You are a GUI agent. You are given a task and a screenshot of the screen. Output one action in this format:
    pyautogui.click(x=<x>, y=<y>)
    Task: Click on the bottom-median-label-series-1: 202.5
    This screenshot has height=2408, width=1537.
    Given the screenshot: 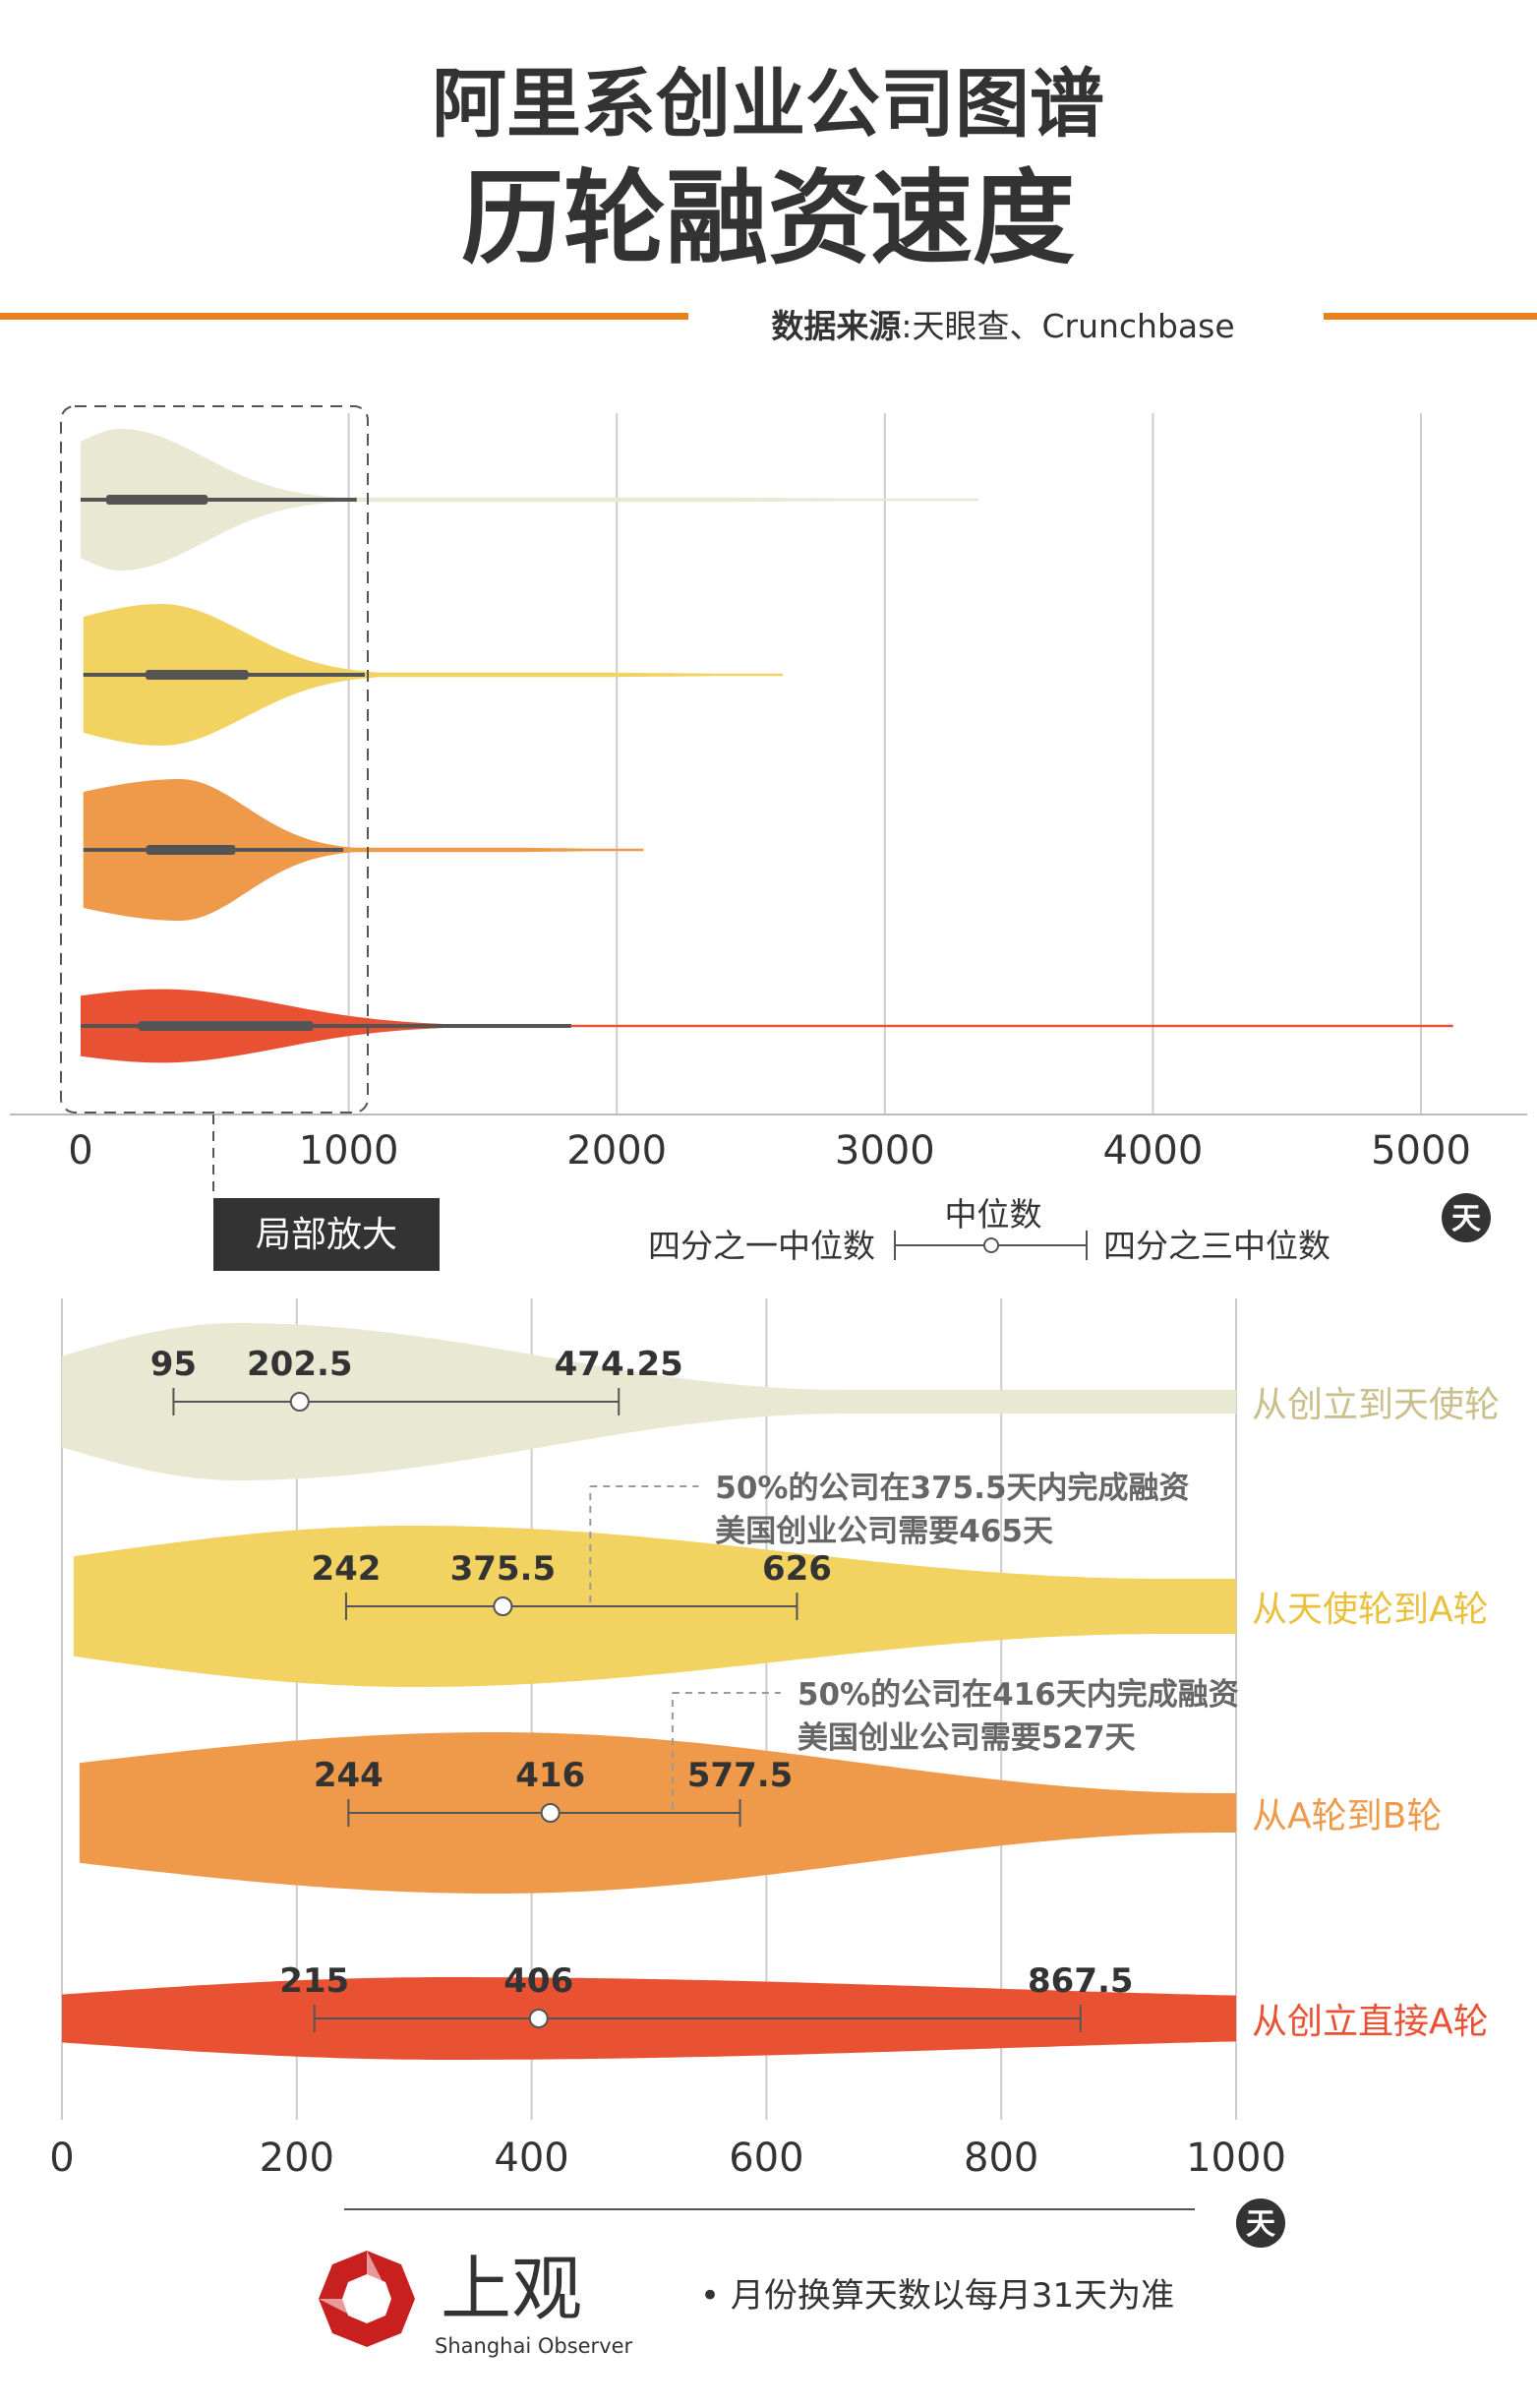 What is the action you would take?
    pyautogui.click(x=300, y=1364)
    